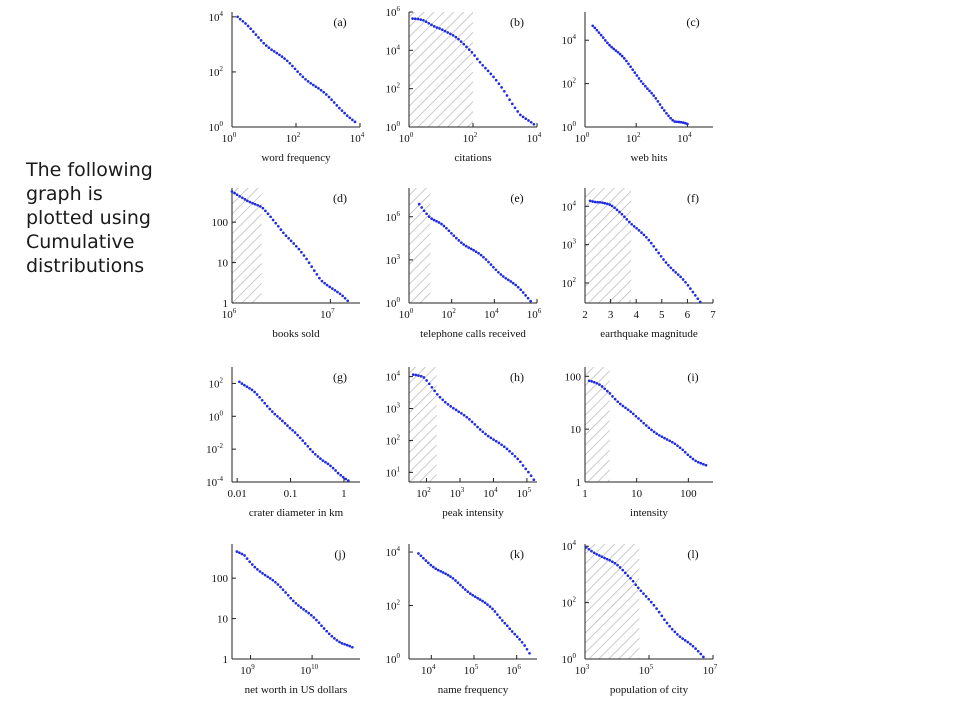 The width and height of the screenshot is (960, 720). I want to click on tick-label: 10, so click(223, 264).